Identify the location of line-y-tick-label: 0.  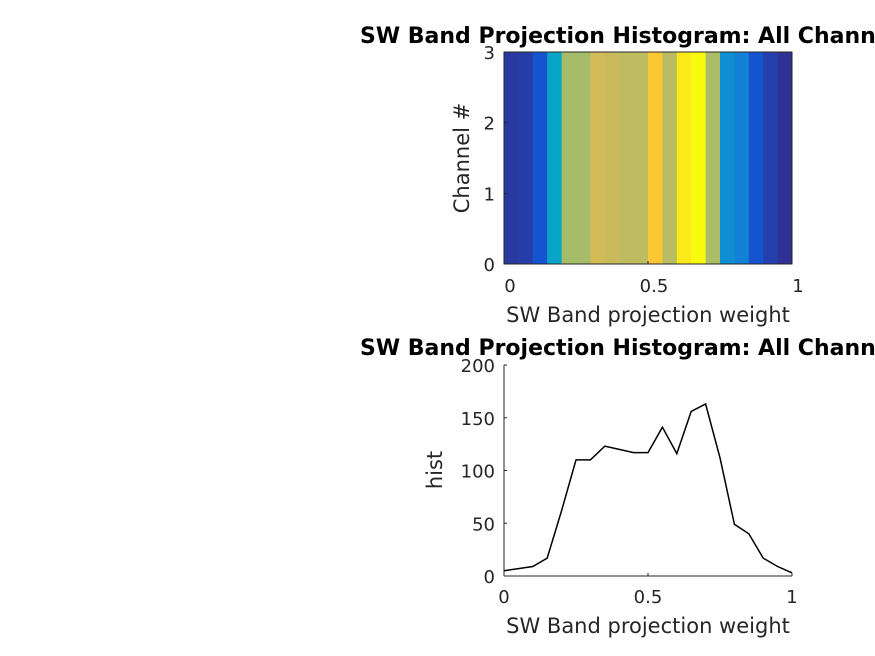
(489, 577).